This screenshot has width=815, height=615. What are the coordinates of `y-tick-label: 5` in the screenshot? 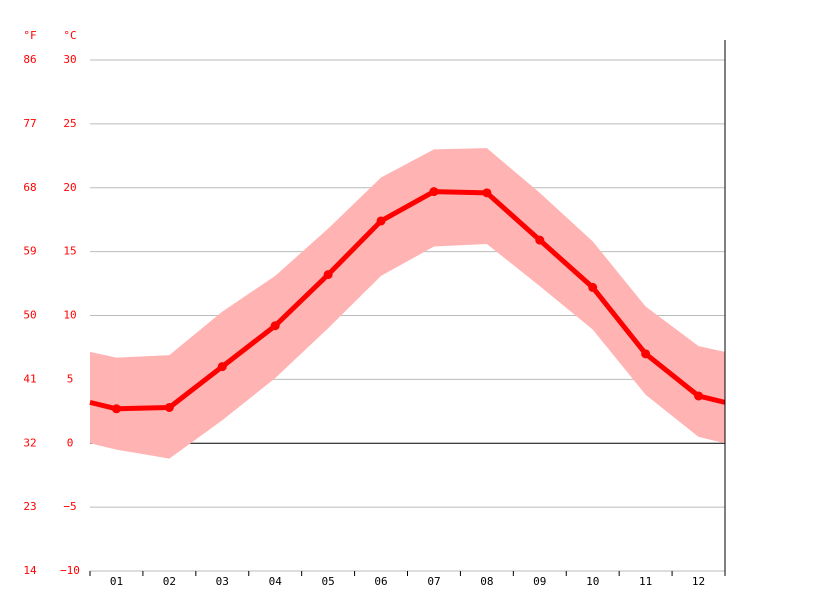 It's located at (70, 378).